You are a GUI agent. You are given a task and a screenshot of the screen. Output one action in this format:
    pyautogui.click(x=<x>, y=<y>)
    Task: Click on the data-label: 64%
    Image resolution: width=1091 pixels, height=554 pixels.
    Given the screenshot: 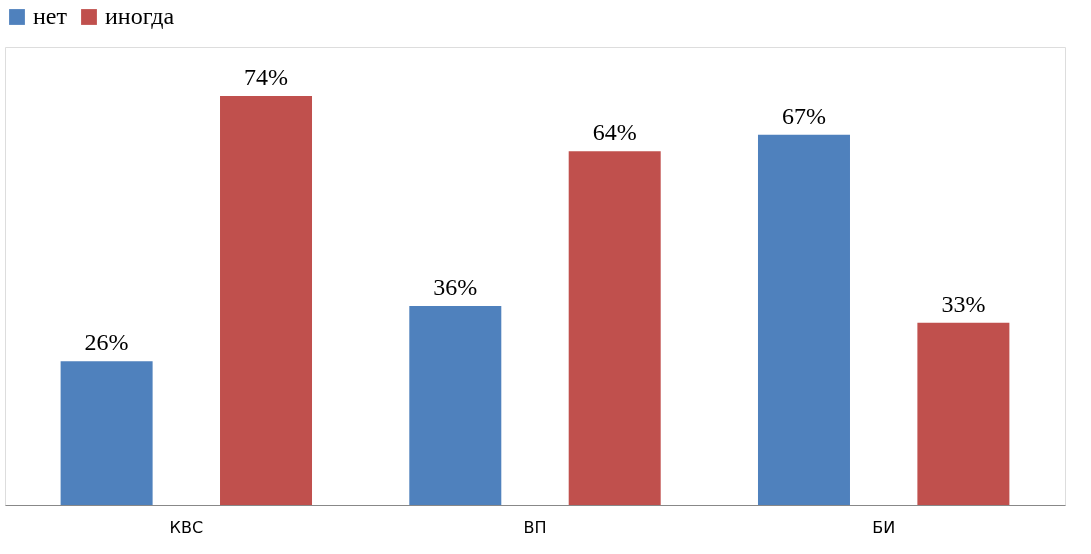 What is the action you would take?
    pyautogui.click(x=614, y=132)
    